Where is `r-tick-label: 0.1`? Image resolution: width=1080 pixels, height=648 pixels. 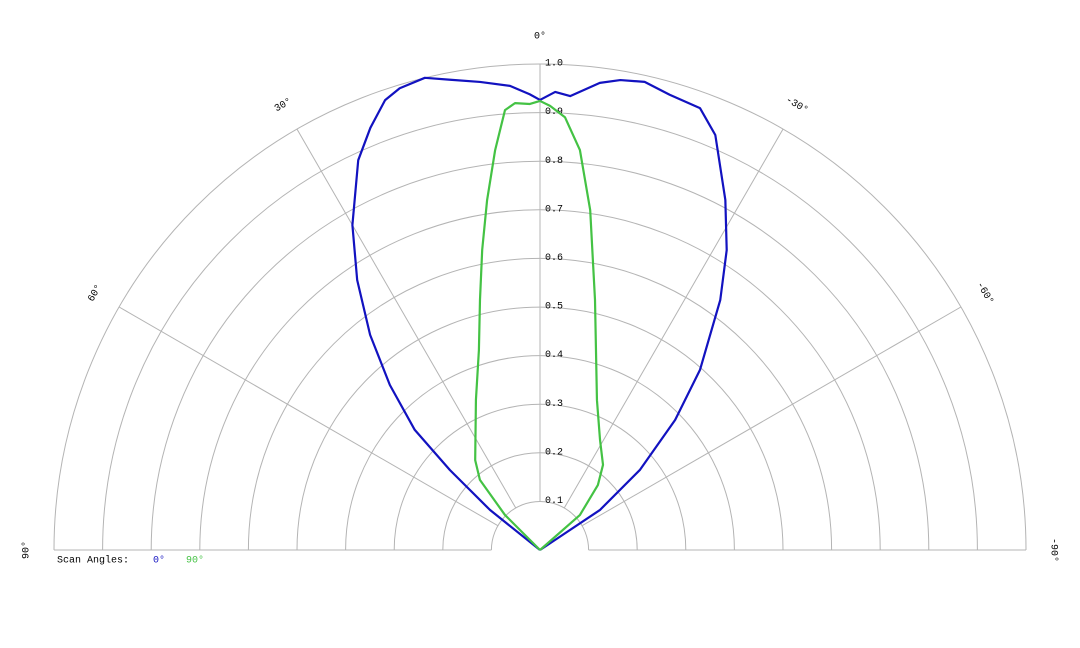 r-tick-label: 0.1 is located at coordinates (554, 501).